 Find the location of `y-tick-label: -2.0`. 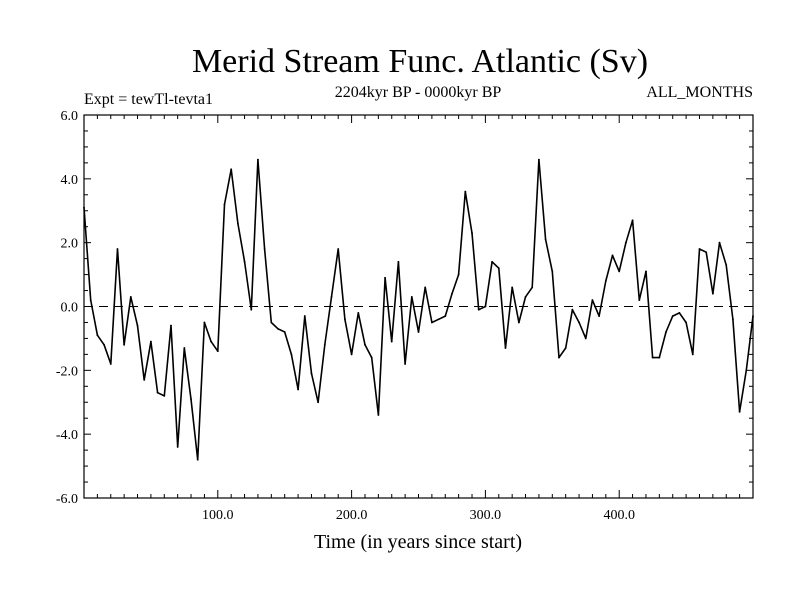

y-tick-label: -2.0 is located at coordinates (67, 371).